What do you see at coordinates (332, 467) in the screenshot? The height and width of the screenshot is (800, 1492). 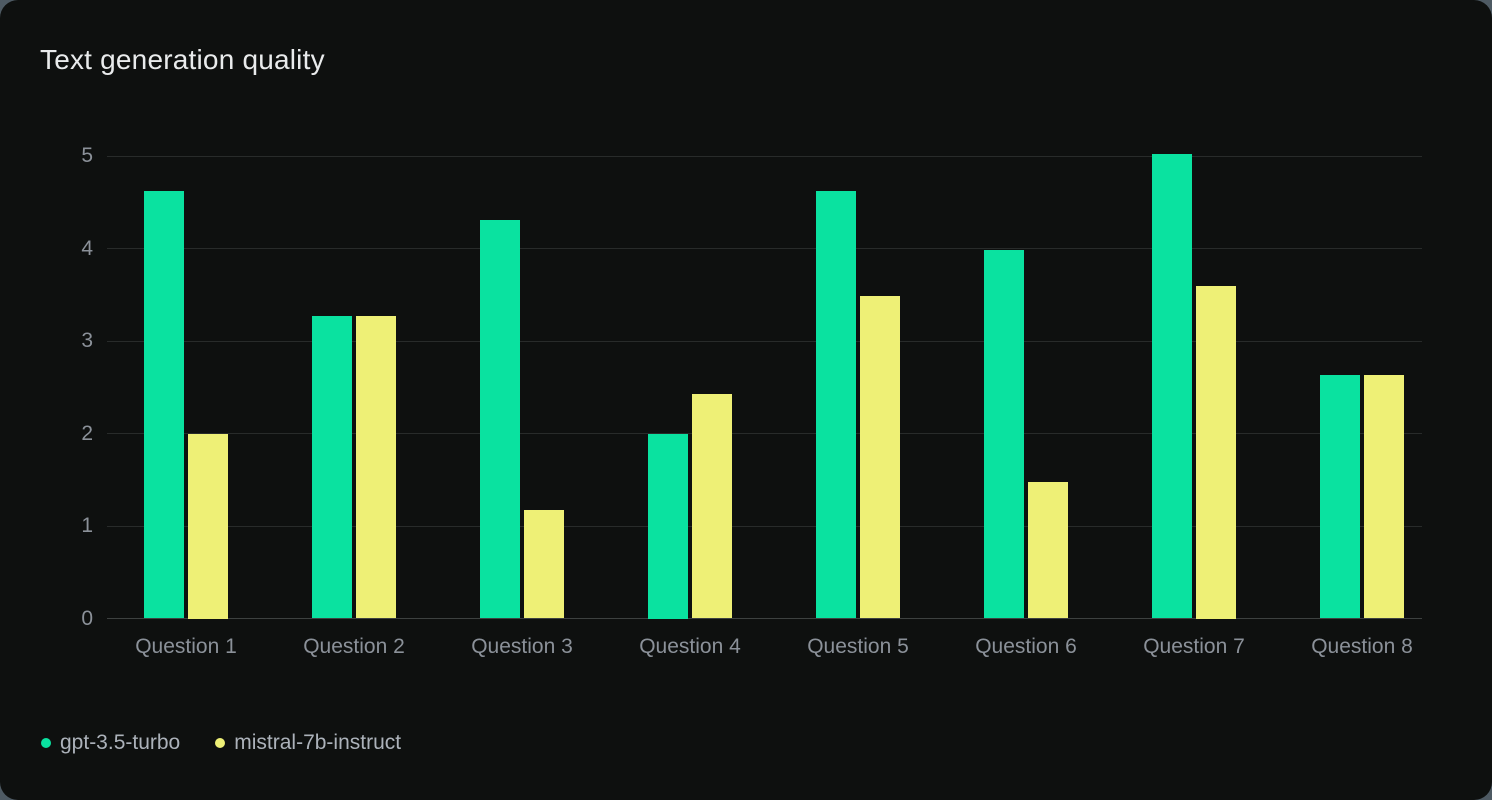 I see `bar-gpt-3.5-turbo-q2` at bounding box center [332, 467].